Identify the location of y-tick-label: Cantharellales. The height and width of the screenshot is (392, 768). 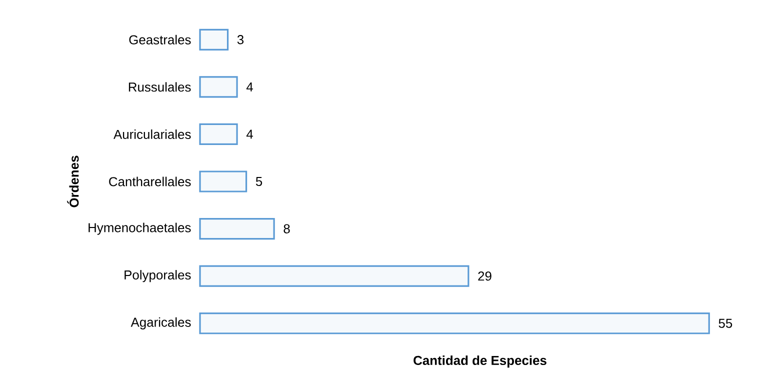
(150, 181).